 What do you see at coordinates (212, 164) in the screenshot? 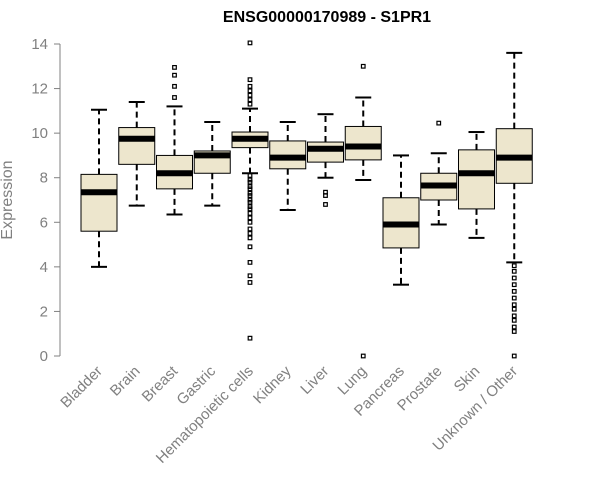
I see `box-gastric` at bounding box center [212, 164].